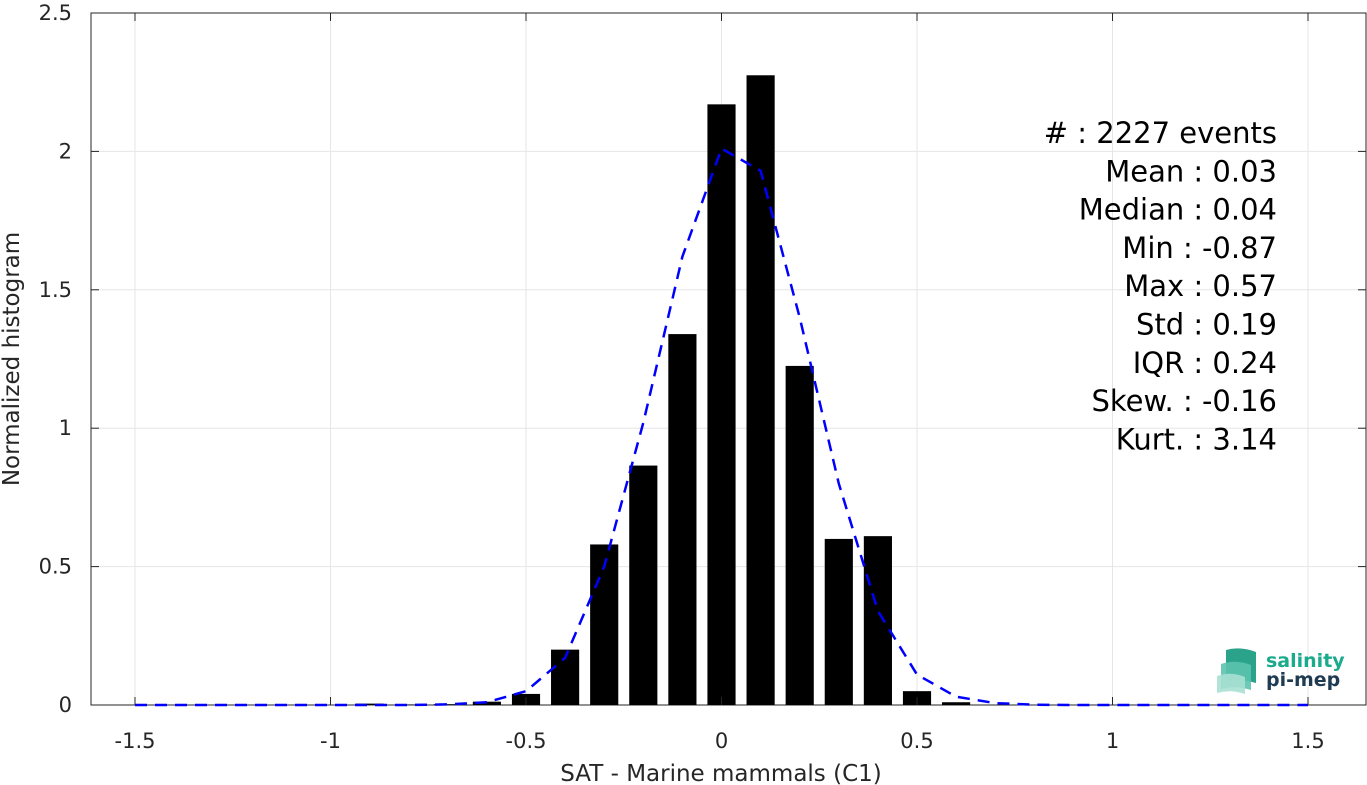  Describe the element at coordinates (1206, 325) in the screenshot. I see `stat-line: Std : 0.19` at that location.